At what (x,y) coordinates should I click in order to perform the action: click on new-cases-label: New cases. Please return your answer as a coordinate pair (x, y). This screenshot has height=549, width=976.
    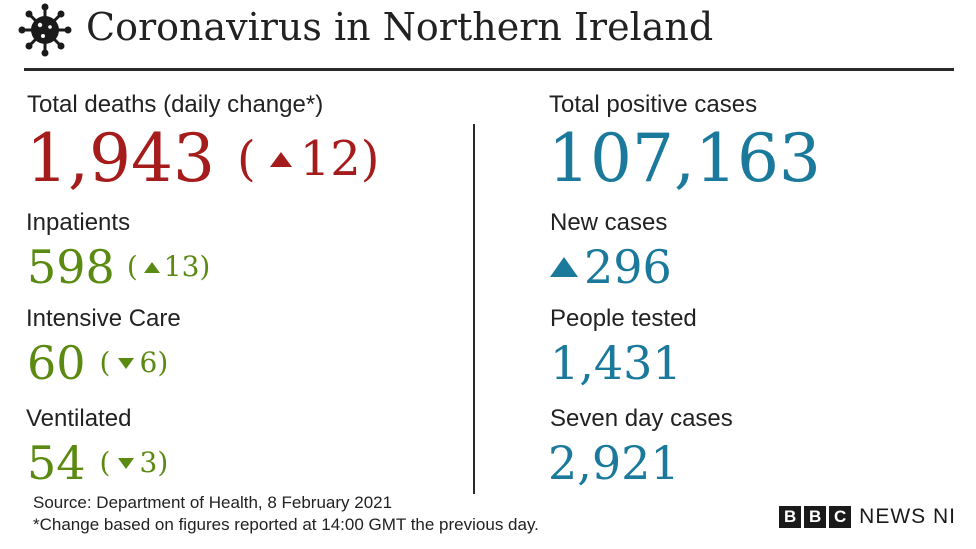
    Looking at the image, I should click on (609, 222).